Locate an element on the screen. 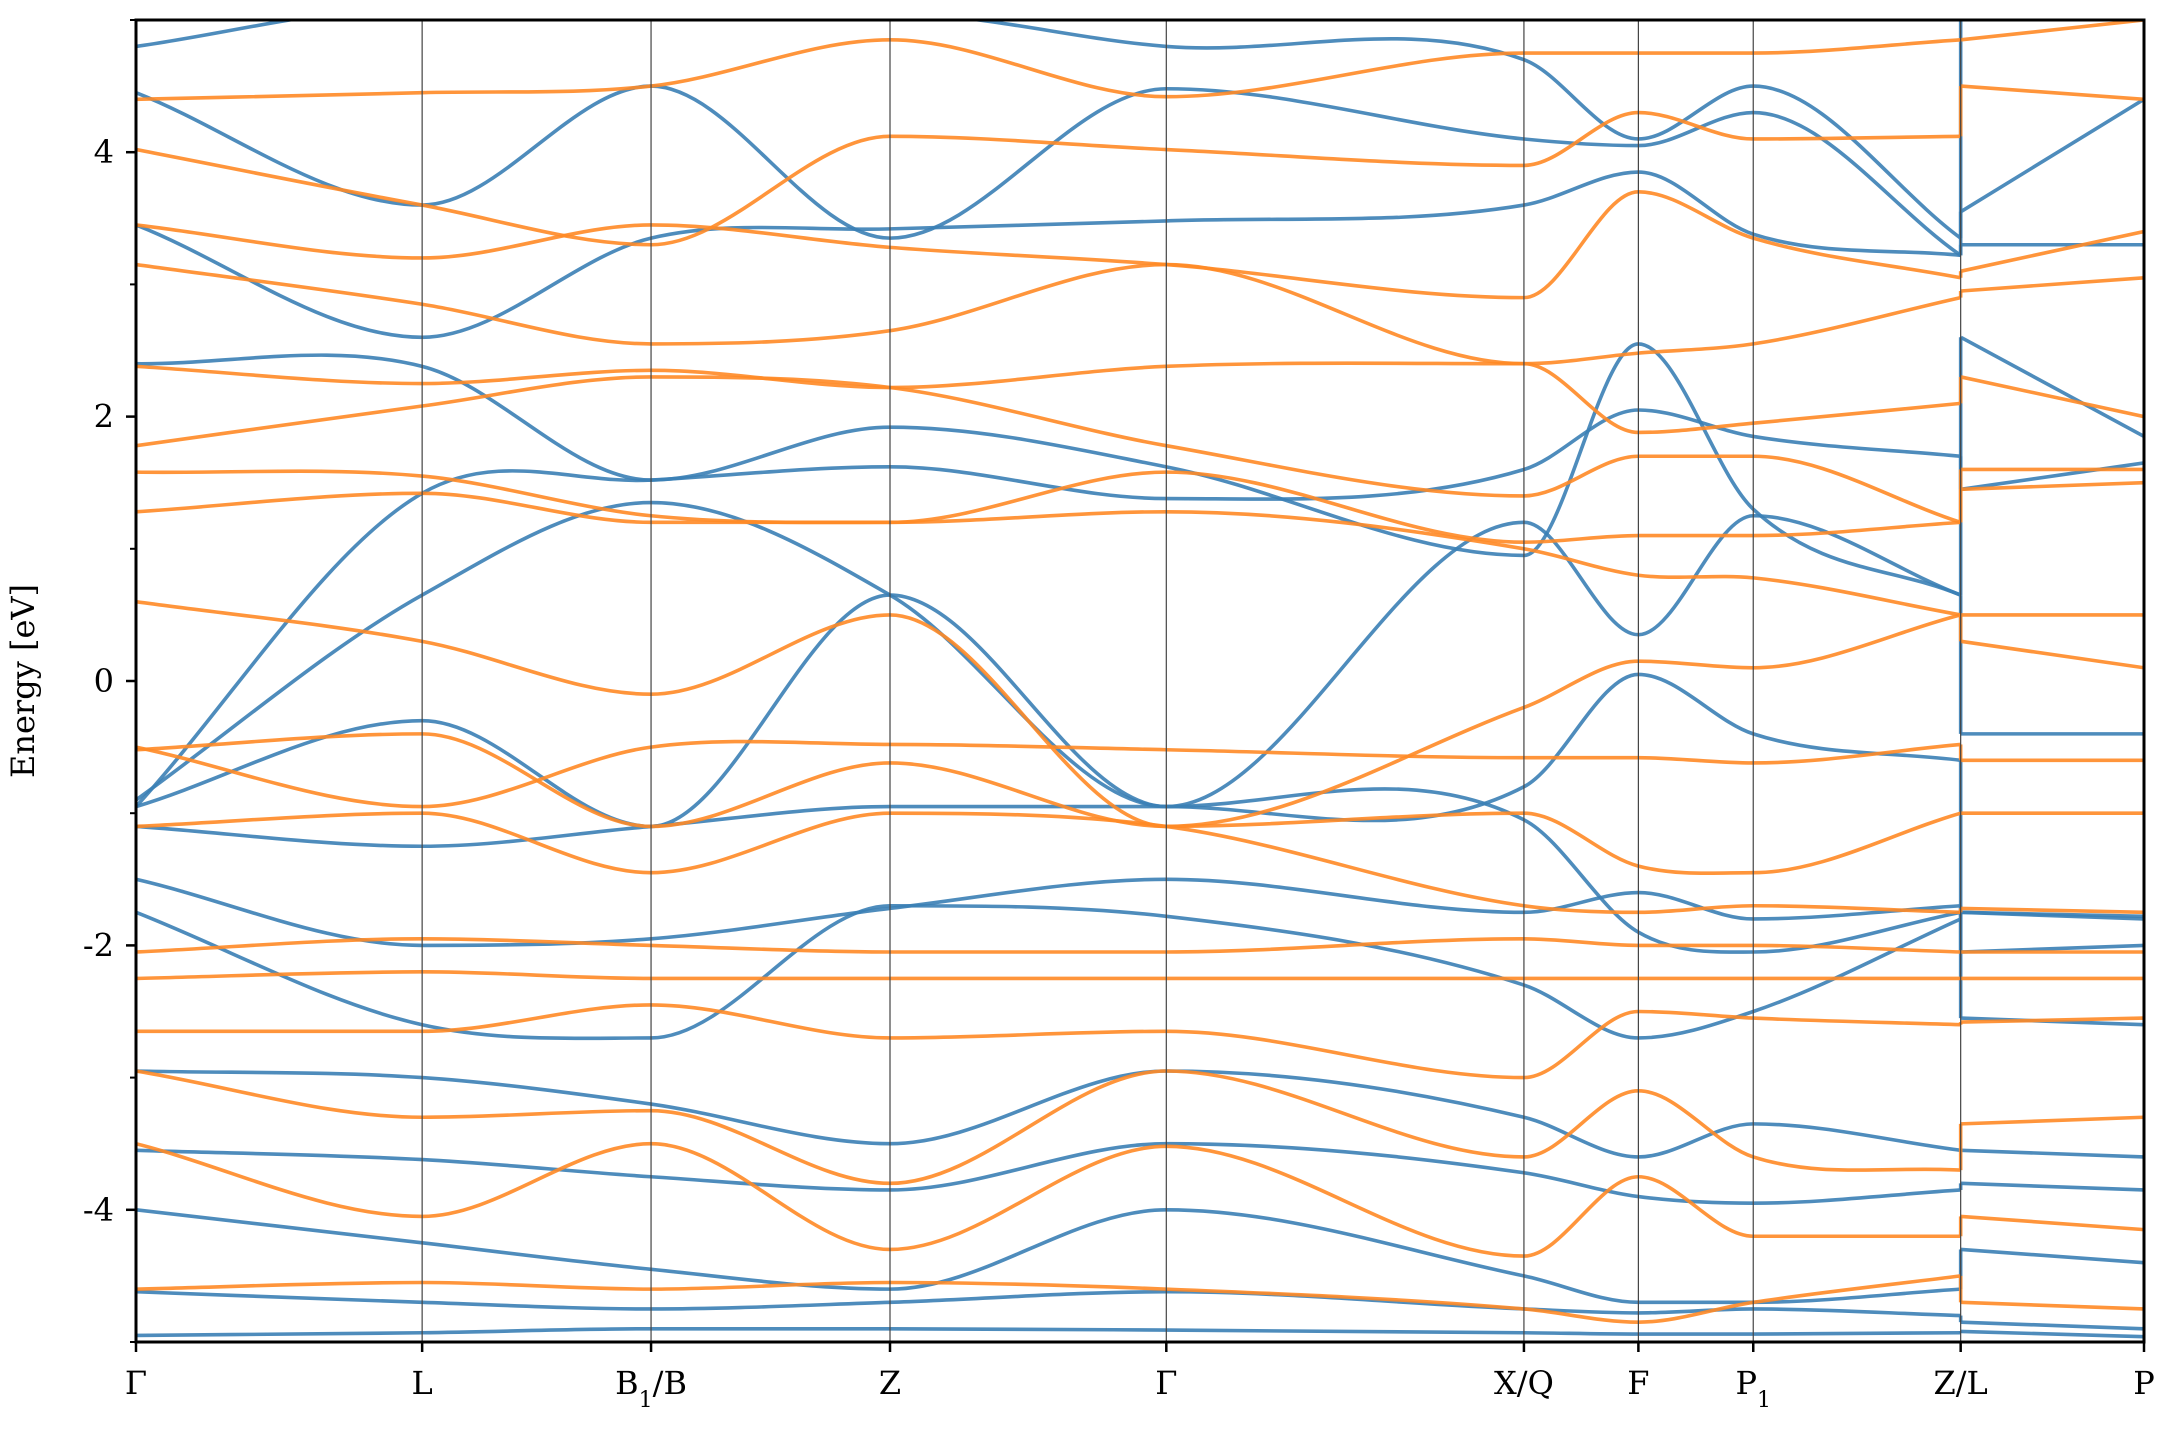  orange-band-14-tail is located at coordinates (2052, 284).